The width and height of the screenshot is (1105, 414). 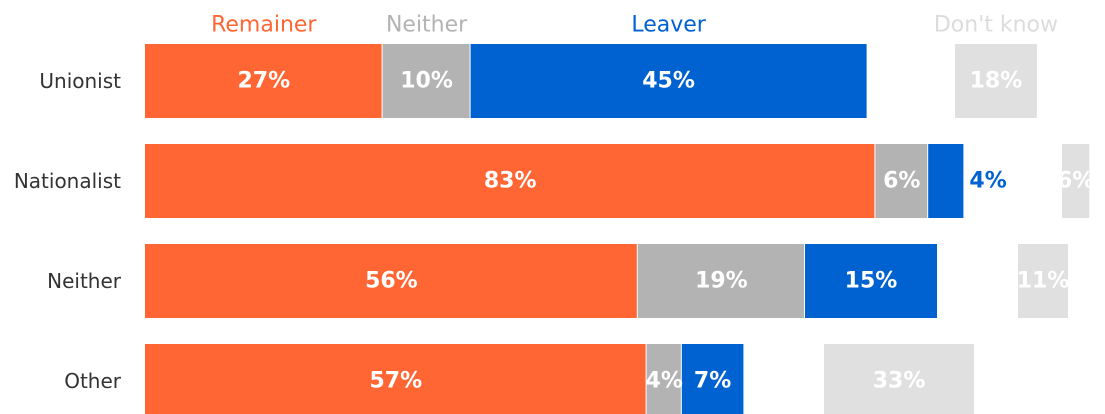 What do you see at coordinates (67, 181) in the screenshot?
I see `category-label-nationalist: Nationalist` at bounding box center [67, 181].